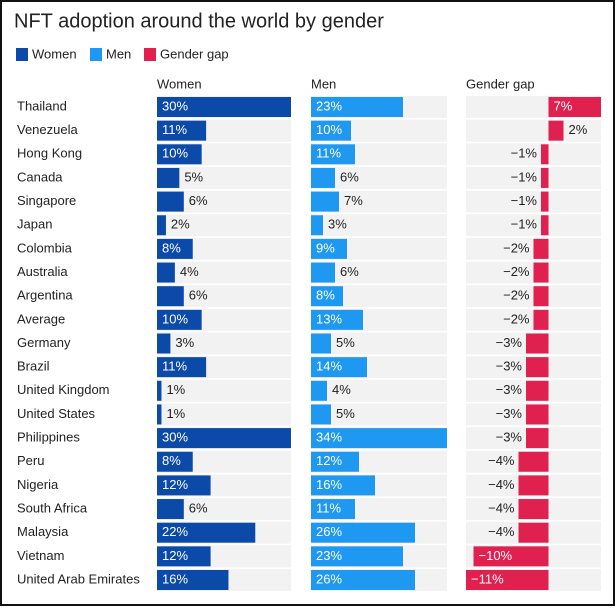 The width and height of the screenshot is (615, 611). What do you see at coordinates (44, 342) in the screenshot?
I see `category-label: Germany` at bounding box center [44, 342].